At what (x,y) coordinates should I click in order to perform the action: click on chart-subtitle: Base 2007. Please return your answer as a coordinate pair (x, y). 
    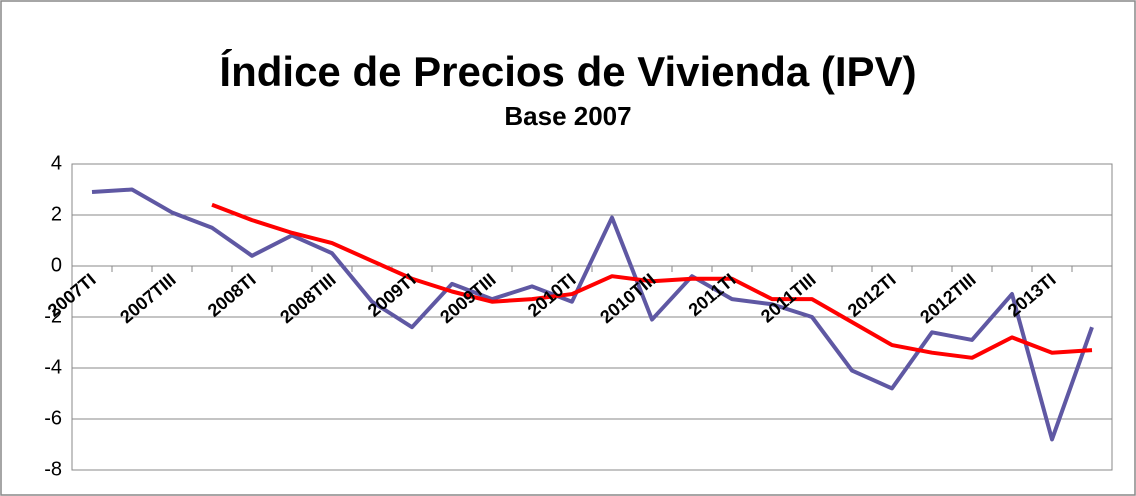
    Looking at the image, I should click on (567, 116).